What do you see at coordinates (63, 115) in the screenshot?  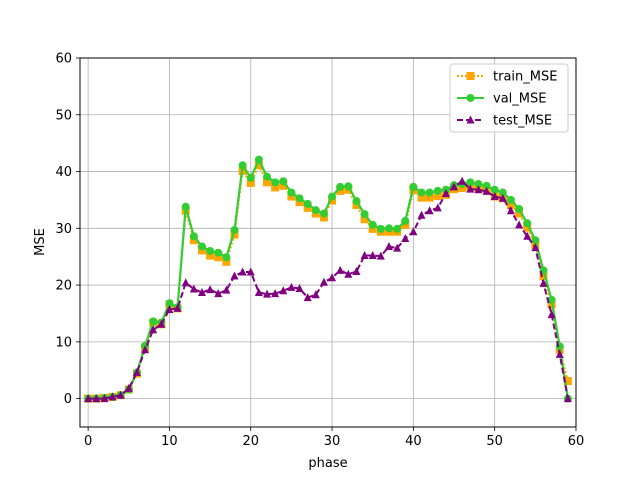 I see `y-tick-label: 50` at bounding box center [63, 115].